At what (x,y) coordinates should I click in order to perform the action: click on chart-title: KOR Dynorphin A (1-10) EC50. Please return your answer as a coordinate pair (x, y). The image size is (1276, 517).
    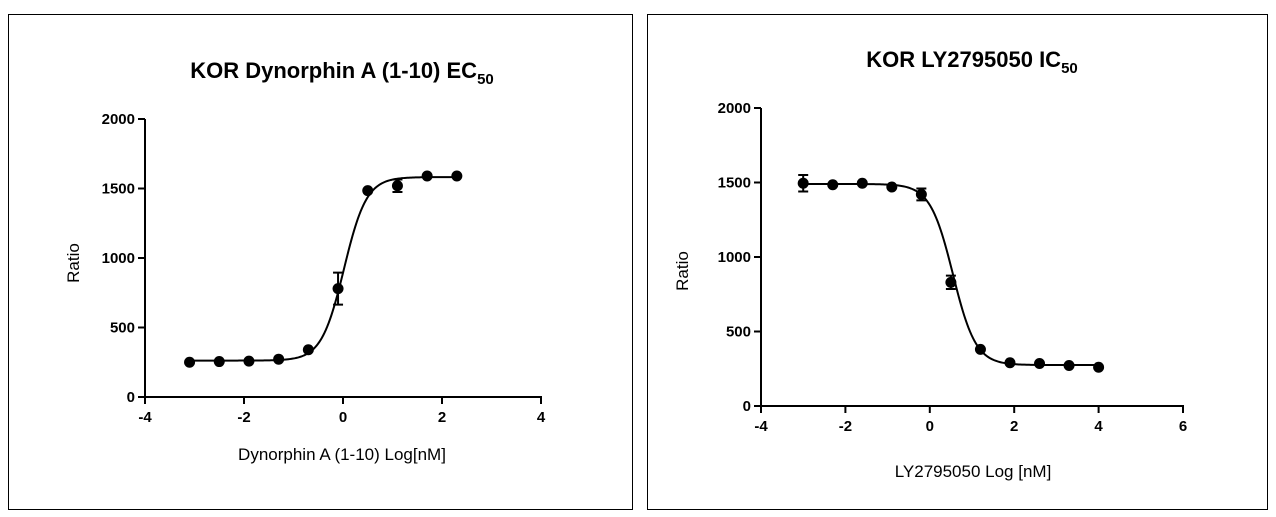
    Looking at the image, I should click on (342, 73).